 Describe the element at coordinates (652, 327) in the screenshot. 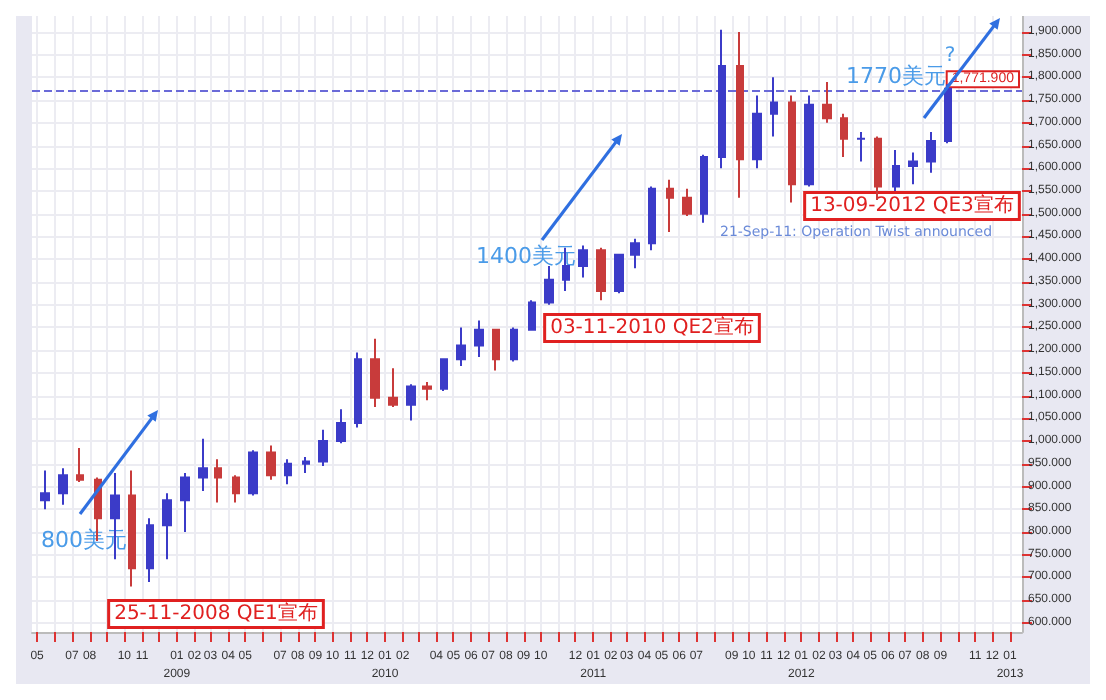

I see `annotation: 03-11-2010 QE2宣布` at that location.